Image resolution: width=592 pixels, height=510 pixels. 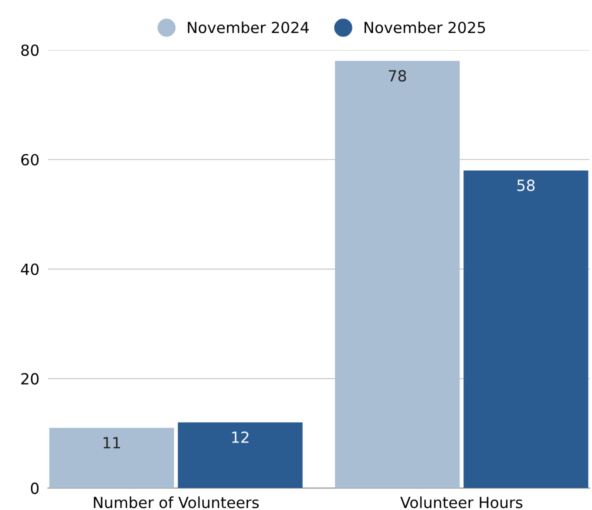 What do you see at coordinates (30, 379) in the screenshot?
I see `y-tick-label: 20` at bounding box center [30, 379].